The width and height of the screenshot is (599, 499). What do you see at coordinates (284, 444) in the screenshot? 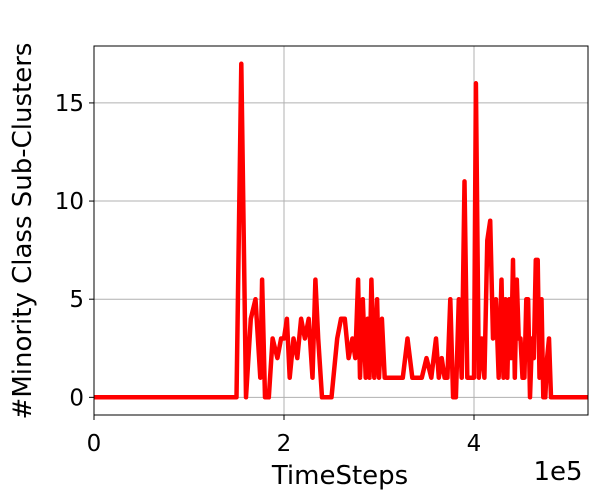
I see `x-tick-label: 2` at bounding box center [284, 444].